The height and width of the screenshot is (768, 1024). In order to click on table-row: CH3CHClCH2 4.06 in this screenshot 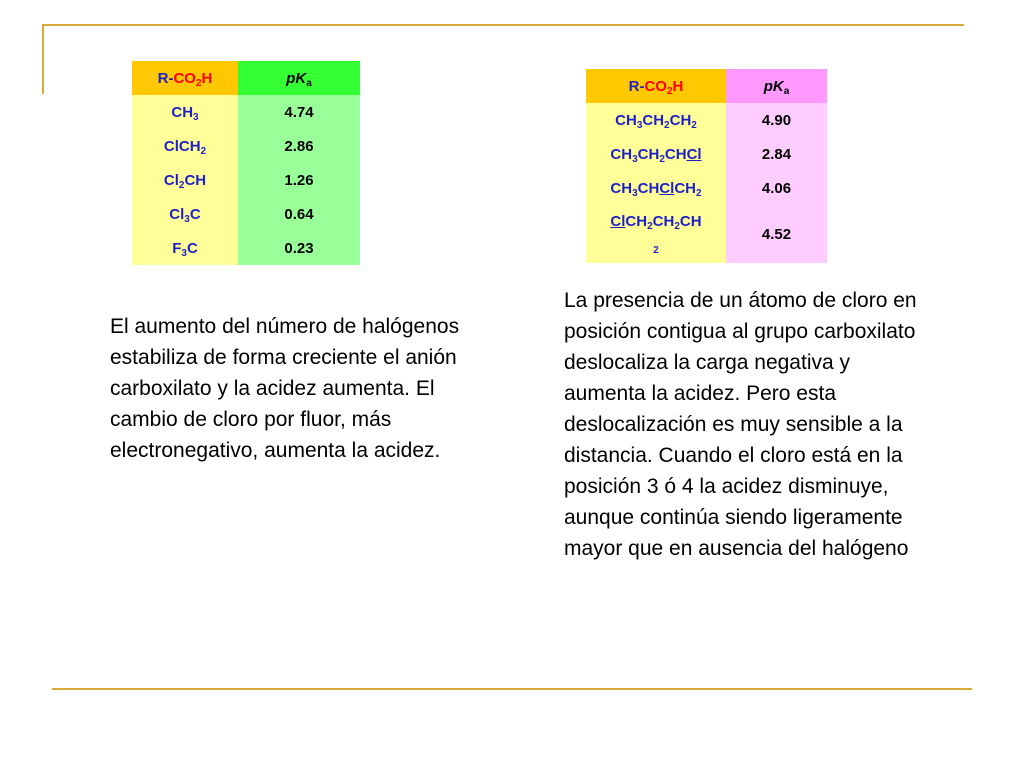, I will do `click(706, 188)`.